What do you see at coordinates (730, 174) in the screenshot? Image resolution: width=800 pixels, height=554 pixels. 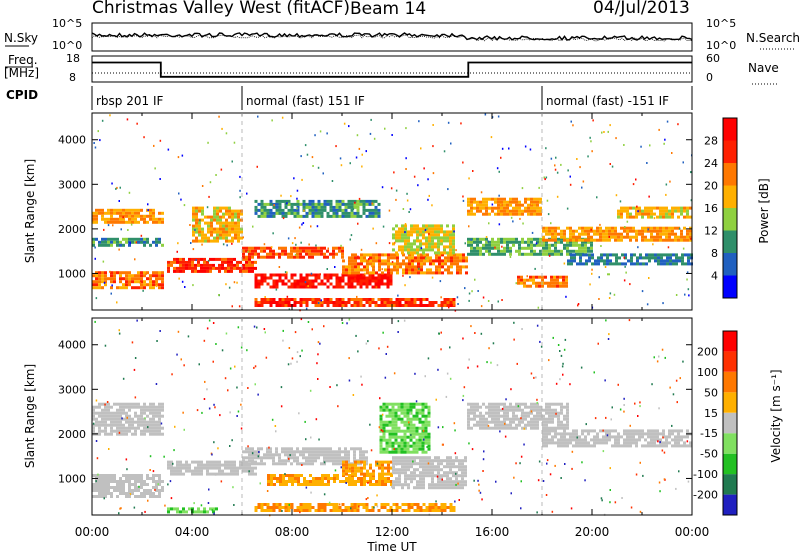 I see `power-colorbar-swatch` at bounding box center [730, 174].